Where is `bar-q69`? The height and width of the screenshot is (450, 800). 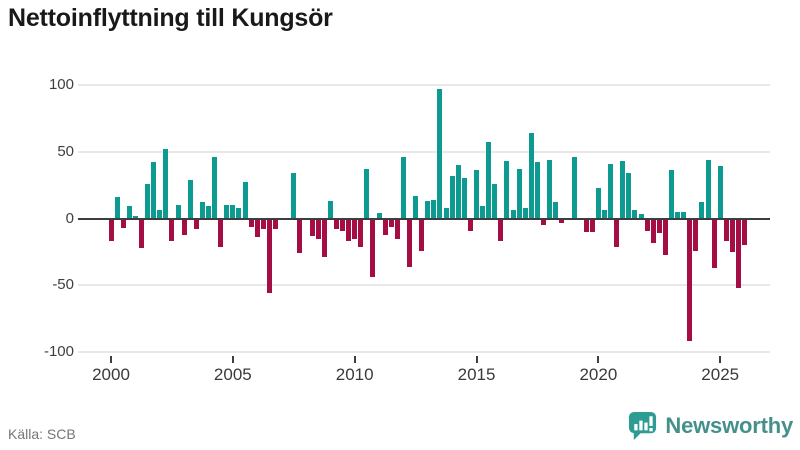 bar-q69 is located at coordinates (531, 176).